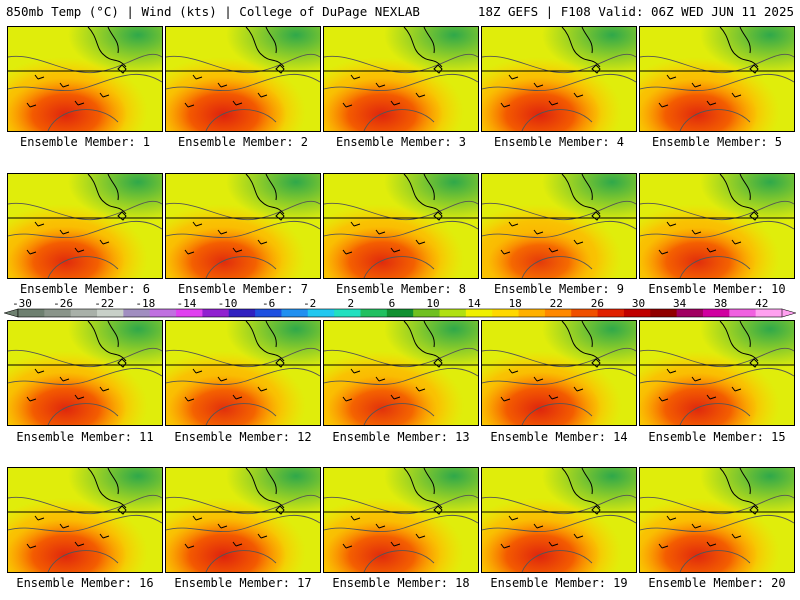  I want to click on colorbar-tick-label: 38, so click(721, 303).